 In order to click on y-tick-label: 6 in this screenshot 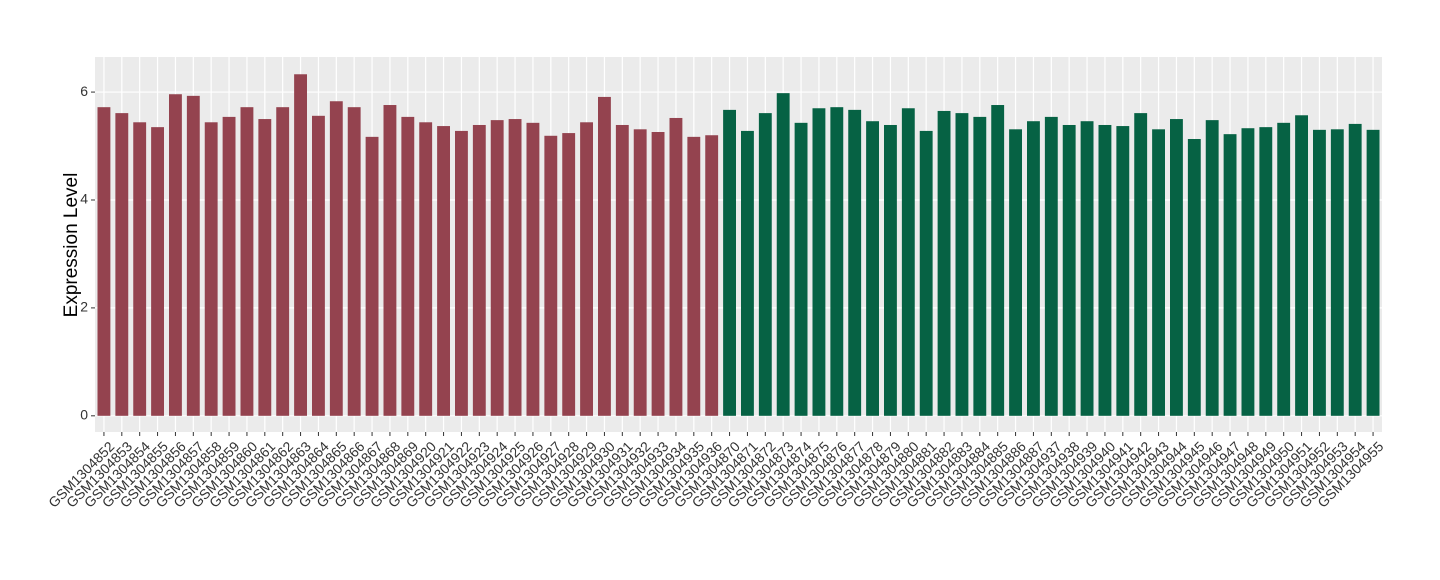, I will do `click(84, 91)`.